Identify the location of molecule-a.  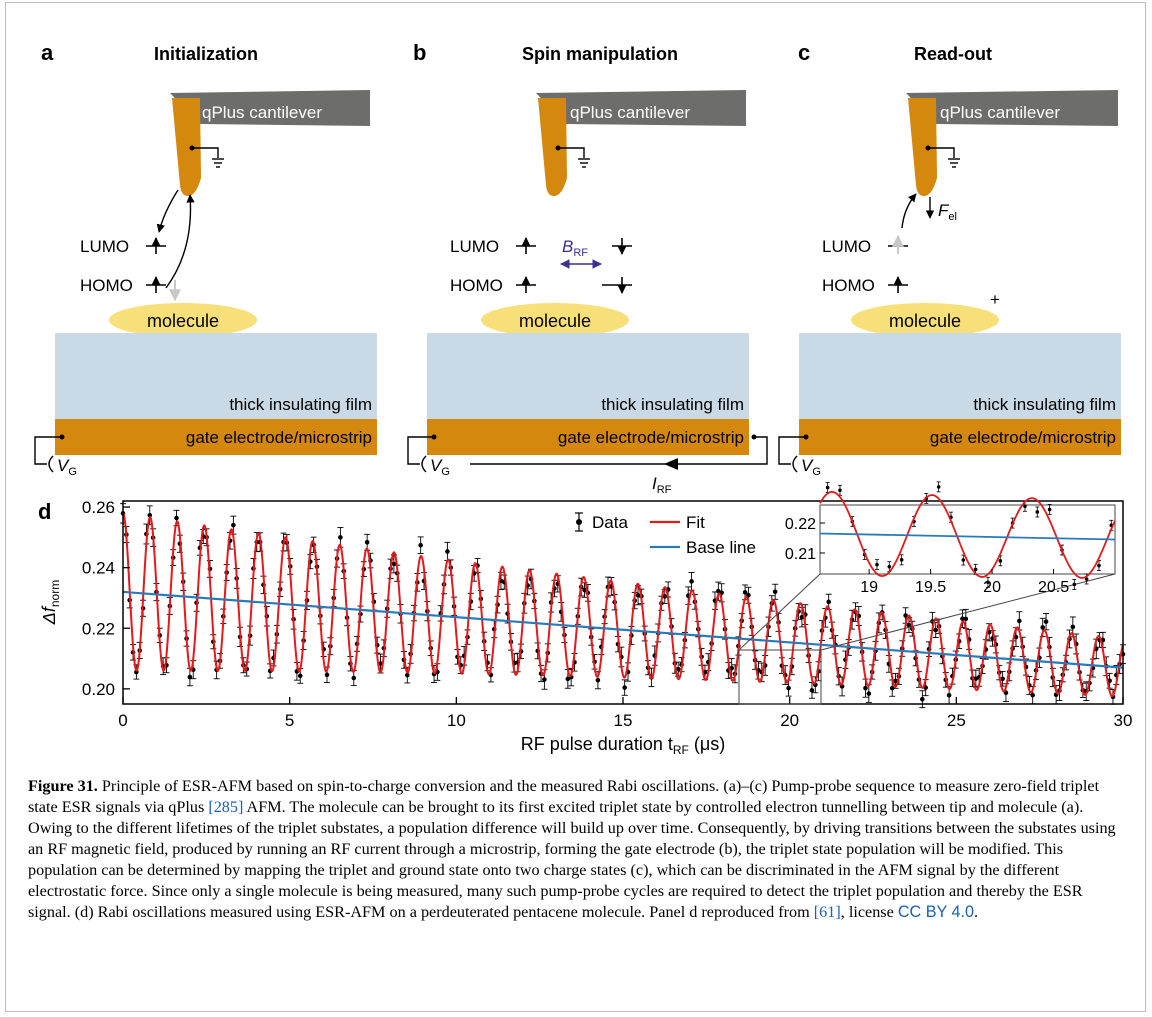
(183, 320).